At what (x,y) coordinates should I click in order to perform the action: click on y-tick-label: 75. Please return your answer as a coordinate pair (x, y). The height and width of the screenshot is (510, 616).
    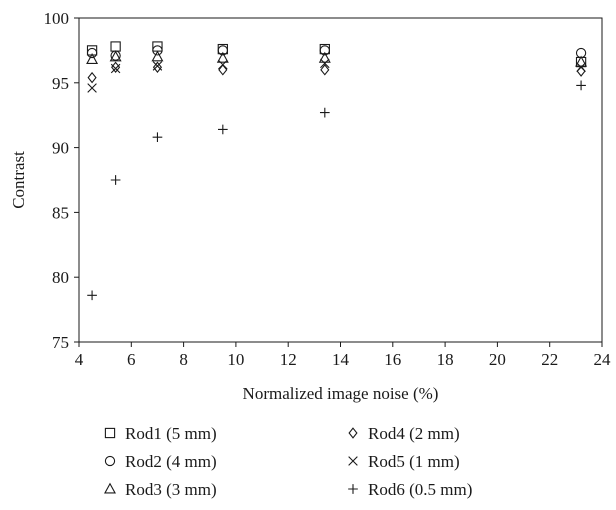
    Looking at the image, I should click on (60, 342).